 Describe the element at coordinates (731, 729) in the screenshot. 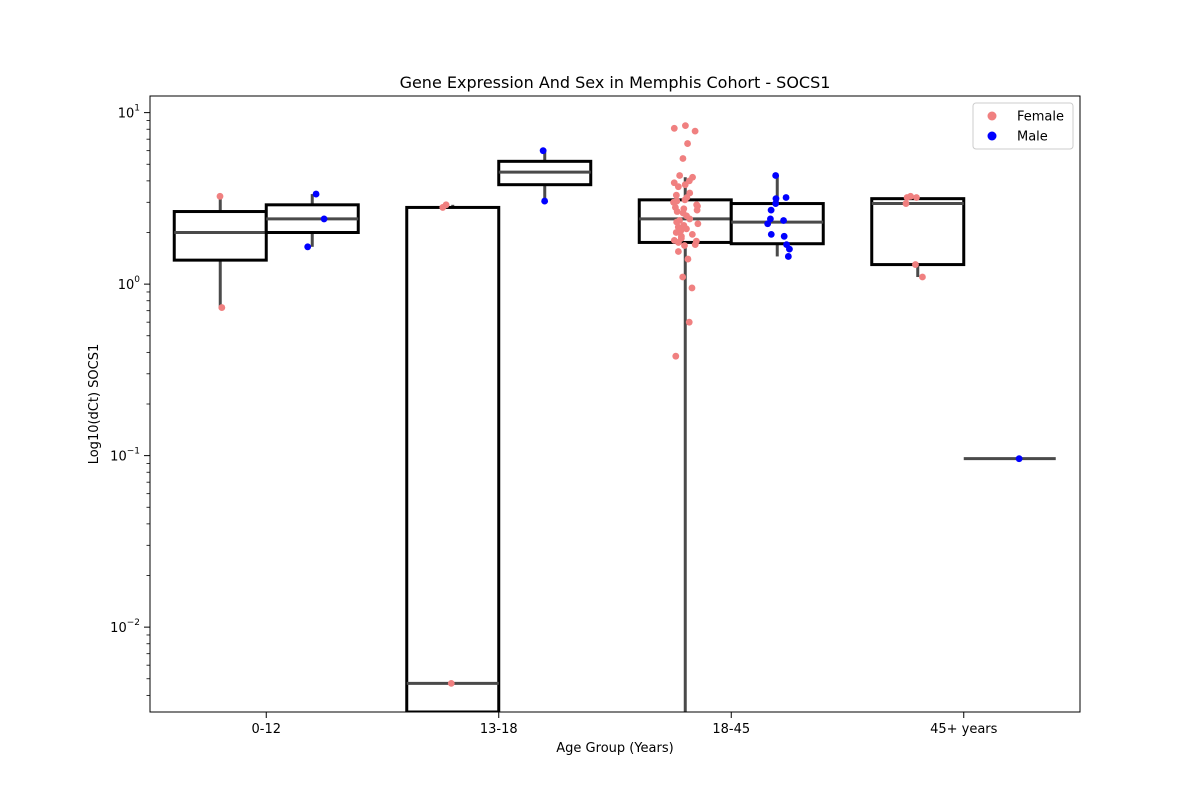

I see `x-tick-label: 18-45` at that location.